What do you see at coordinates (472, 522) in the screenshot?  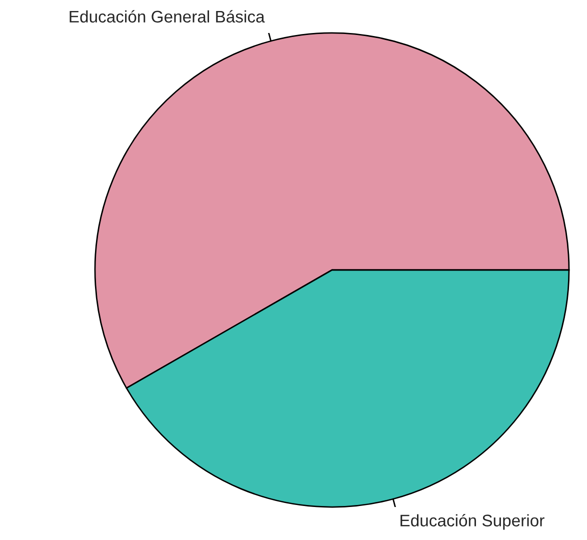 I see `slice-label: Educación Superior` at bounding box center [472, 522].